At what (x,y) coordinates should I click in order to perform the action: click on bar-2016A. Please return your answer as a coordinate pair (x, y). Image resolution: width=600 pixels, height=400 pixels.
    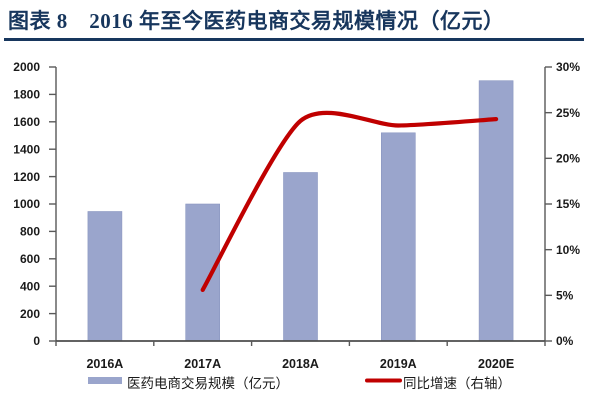
    Looking at the image, I should click on (105, 276).